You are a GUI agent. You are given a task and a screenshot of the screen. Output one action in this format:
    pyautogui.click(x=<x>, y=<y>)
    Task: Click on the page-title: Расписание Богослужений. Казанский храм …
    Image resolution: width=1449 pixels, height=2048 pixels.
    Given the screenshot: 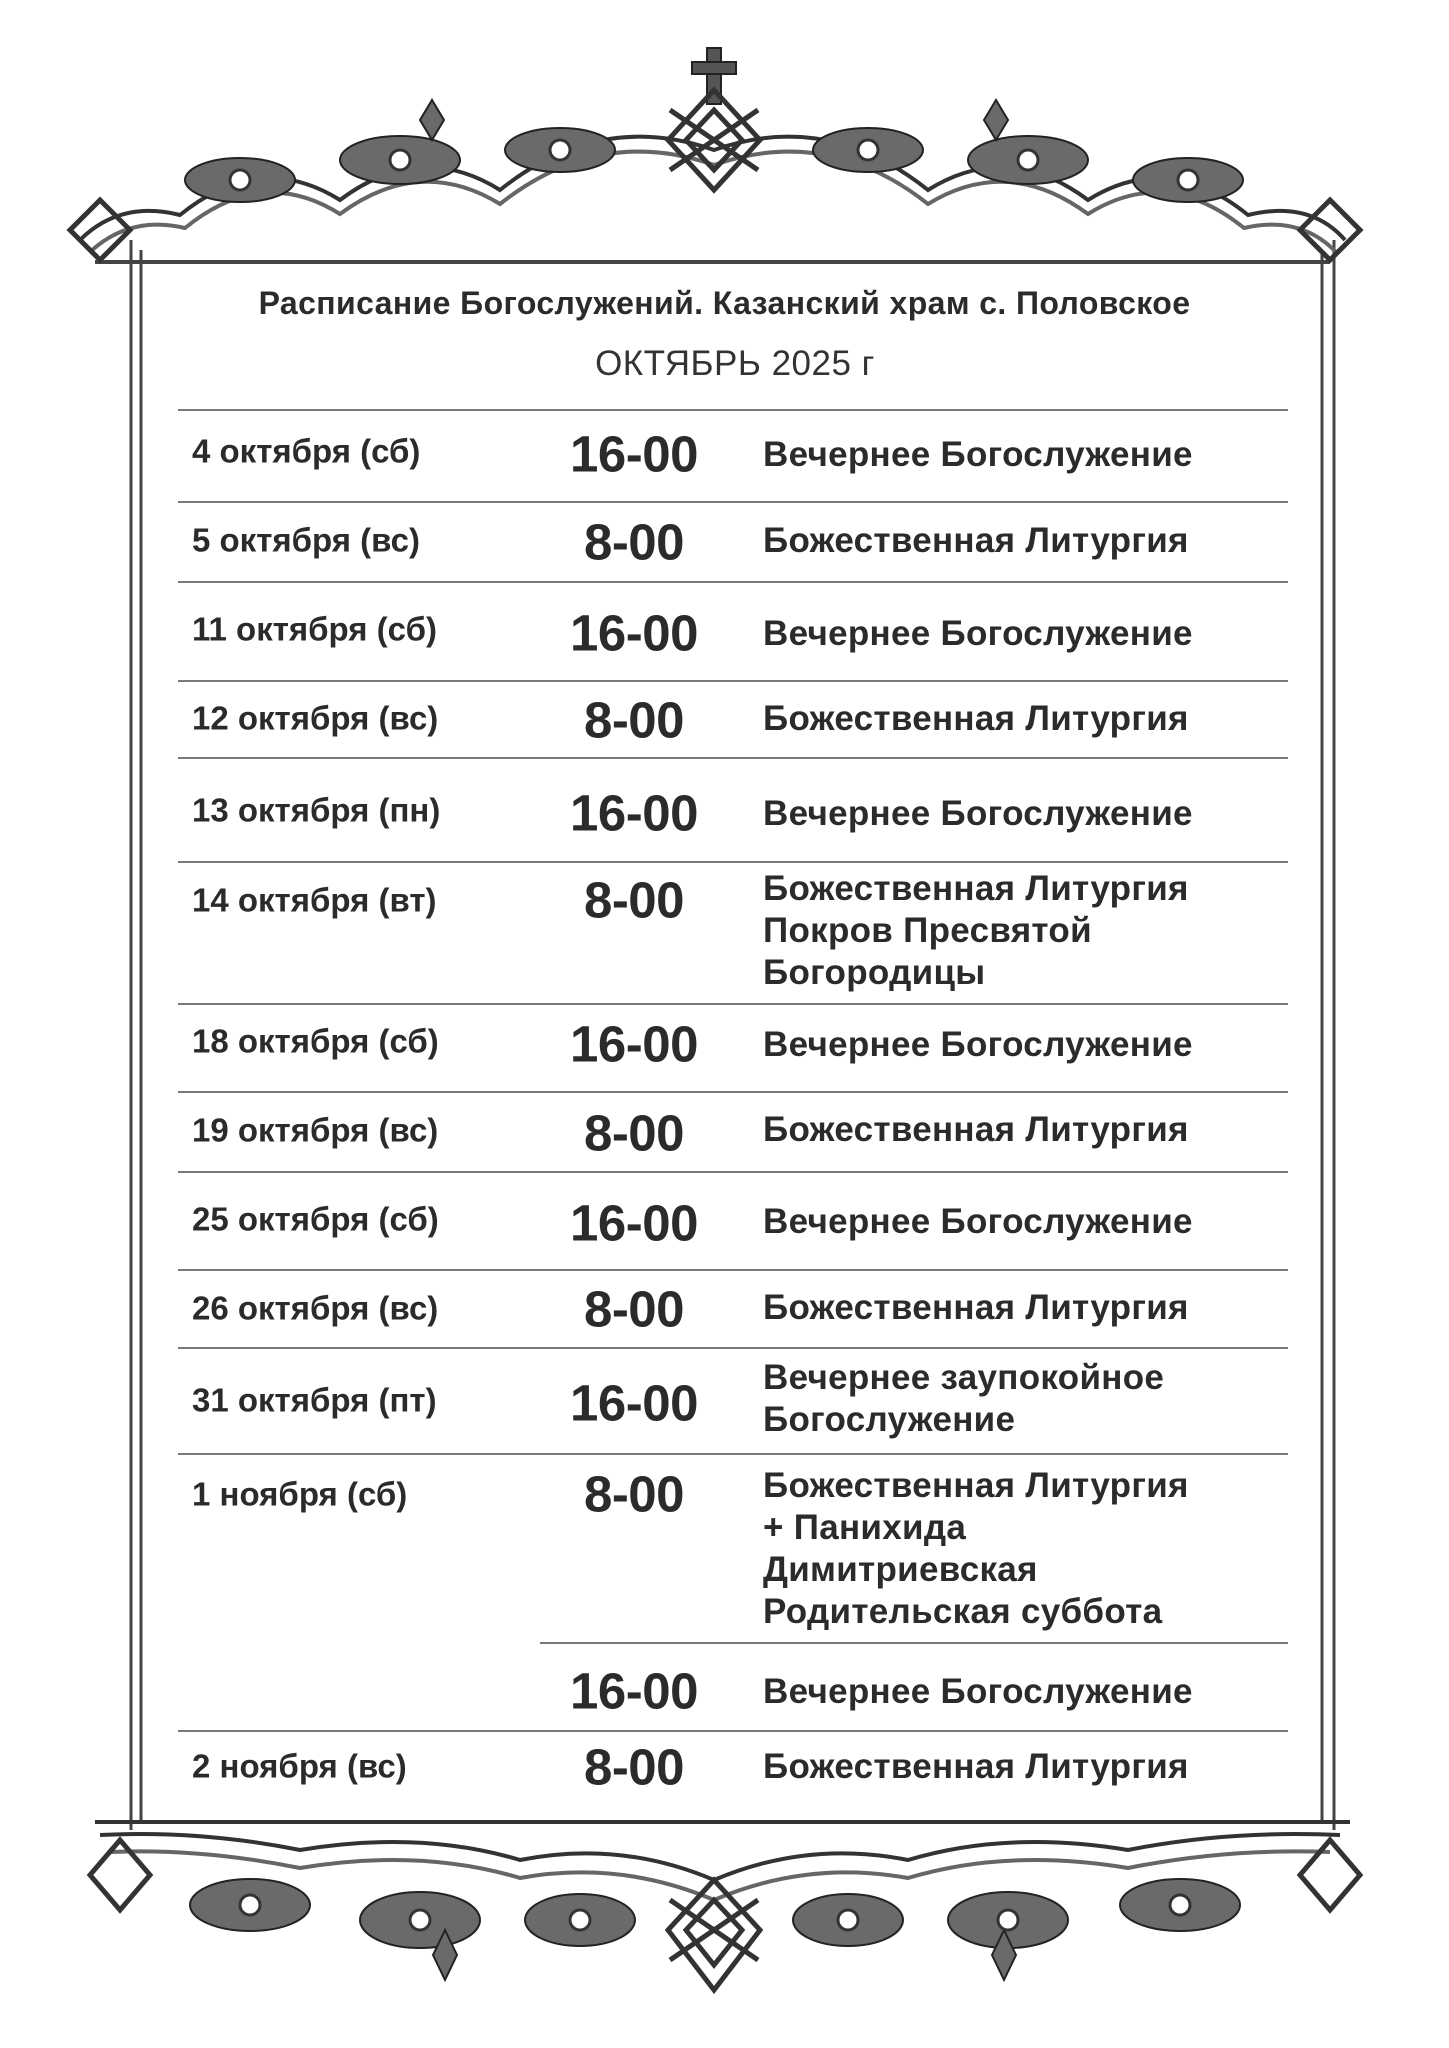 What is the action you would take?
    pyautogui.click(x=724, y=303)
    